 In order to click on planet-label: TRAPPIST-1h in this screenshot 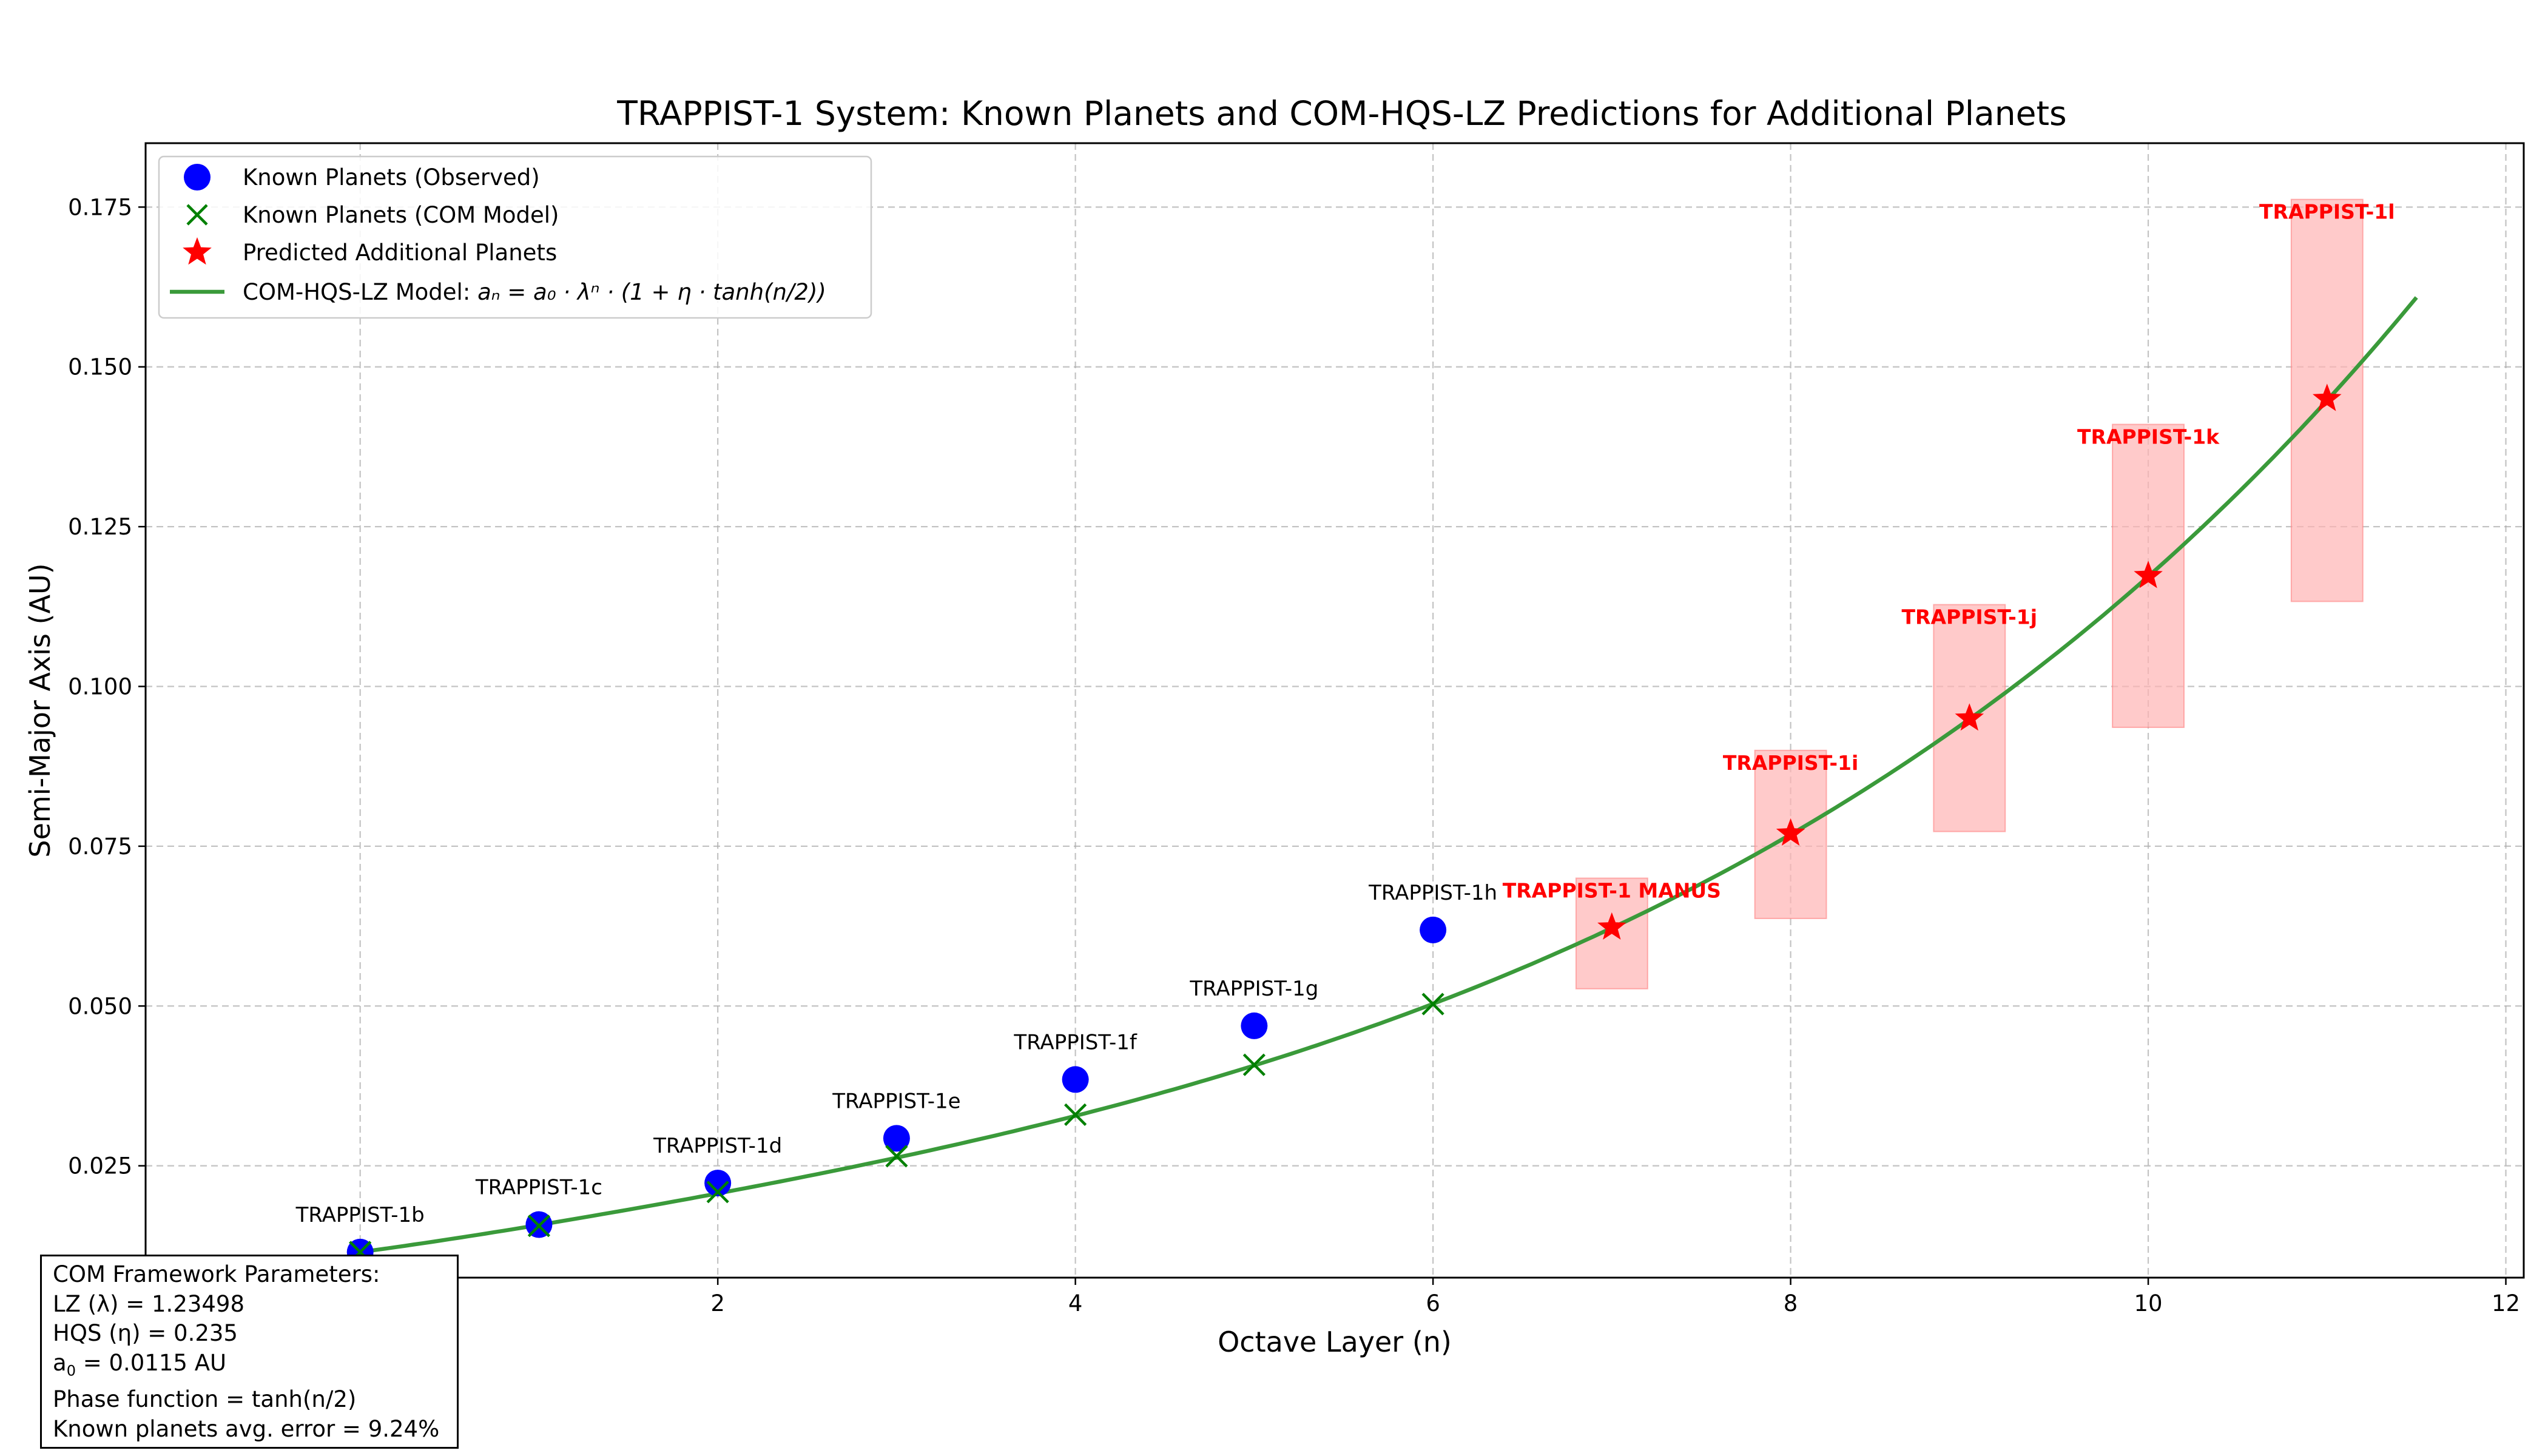, I will do `click(1432, 893)`.